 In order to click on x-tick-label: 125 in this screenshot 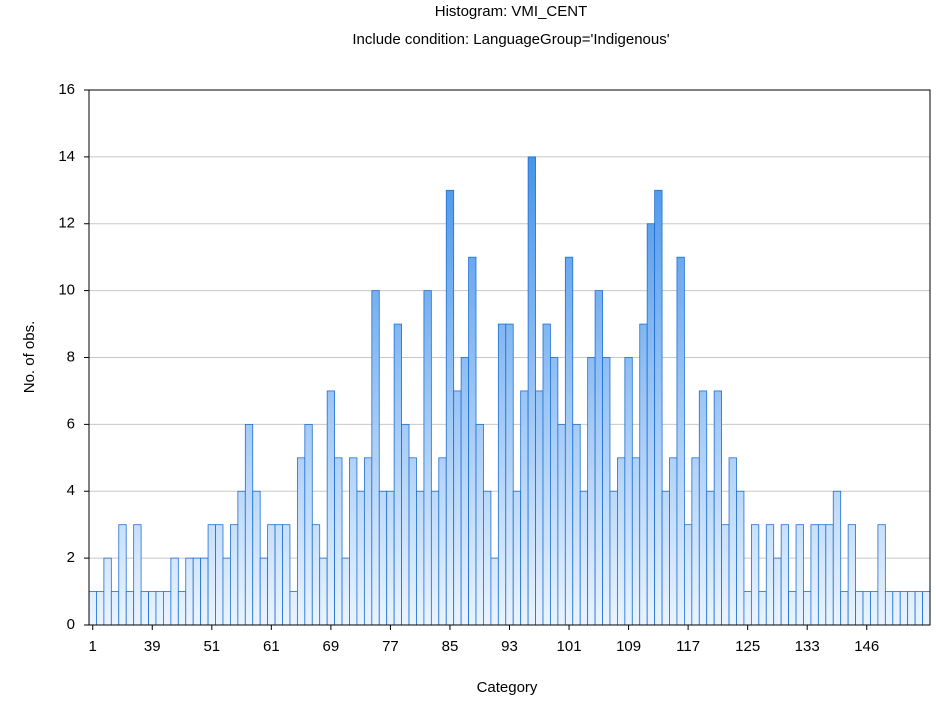, I will do `click(747, 646)`.